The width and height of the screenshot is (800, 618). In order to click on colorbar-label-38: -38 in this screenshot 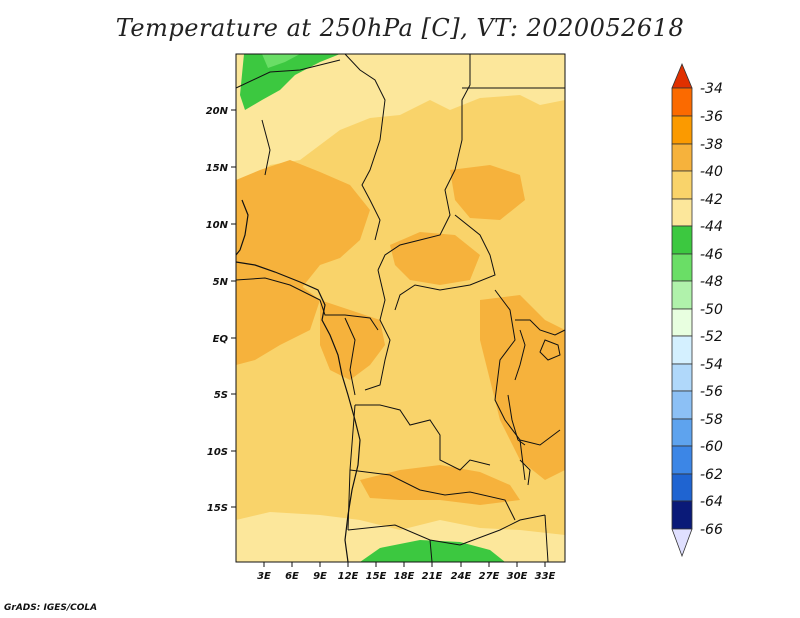, I will do `click(711, 145)`.